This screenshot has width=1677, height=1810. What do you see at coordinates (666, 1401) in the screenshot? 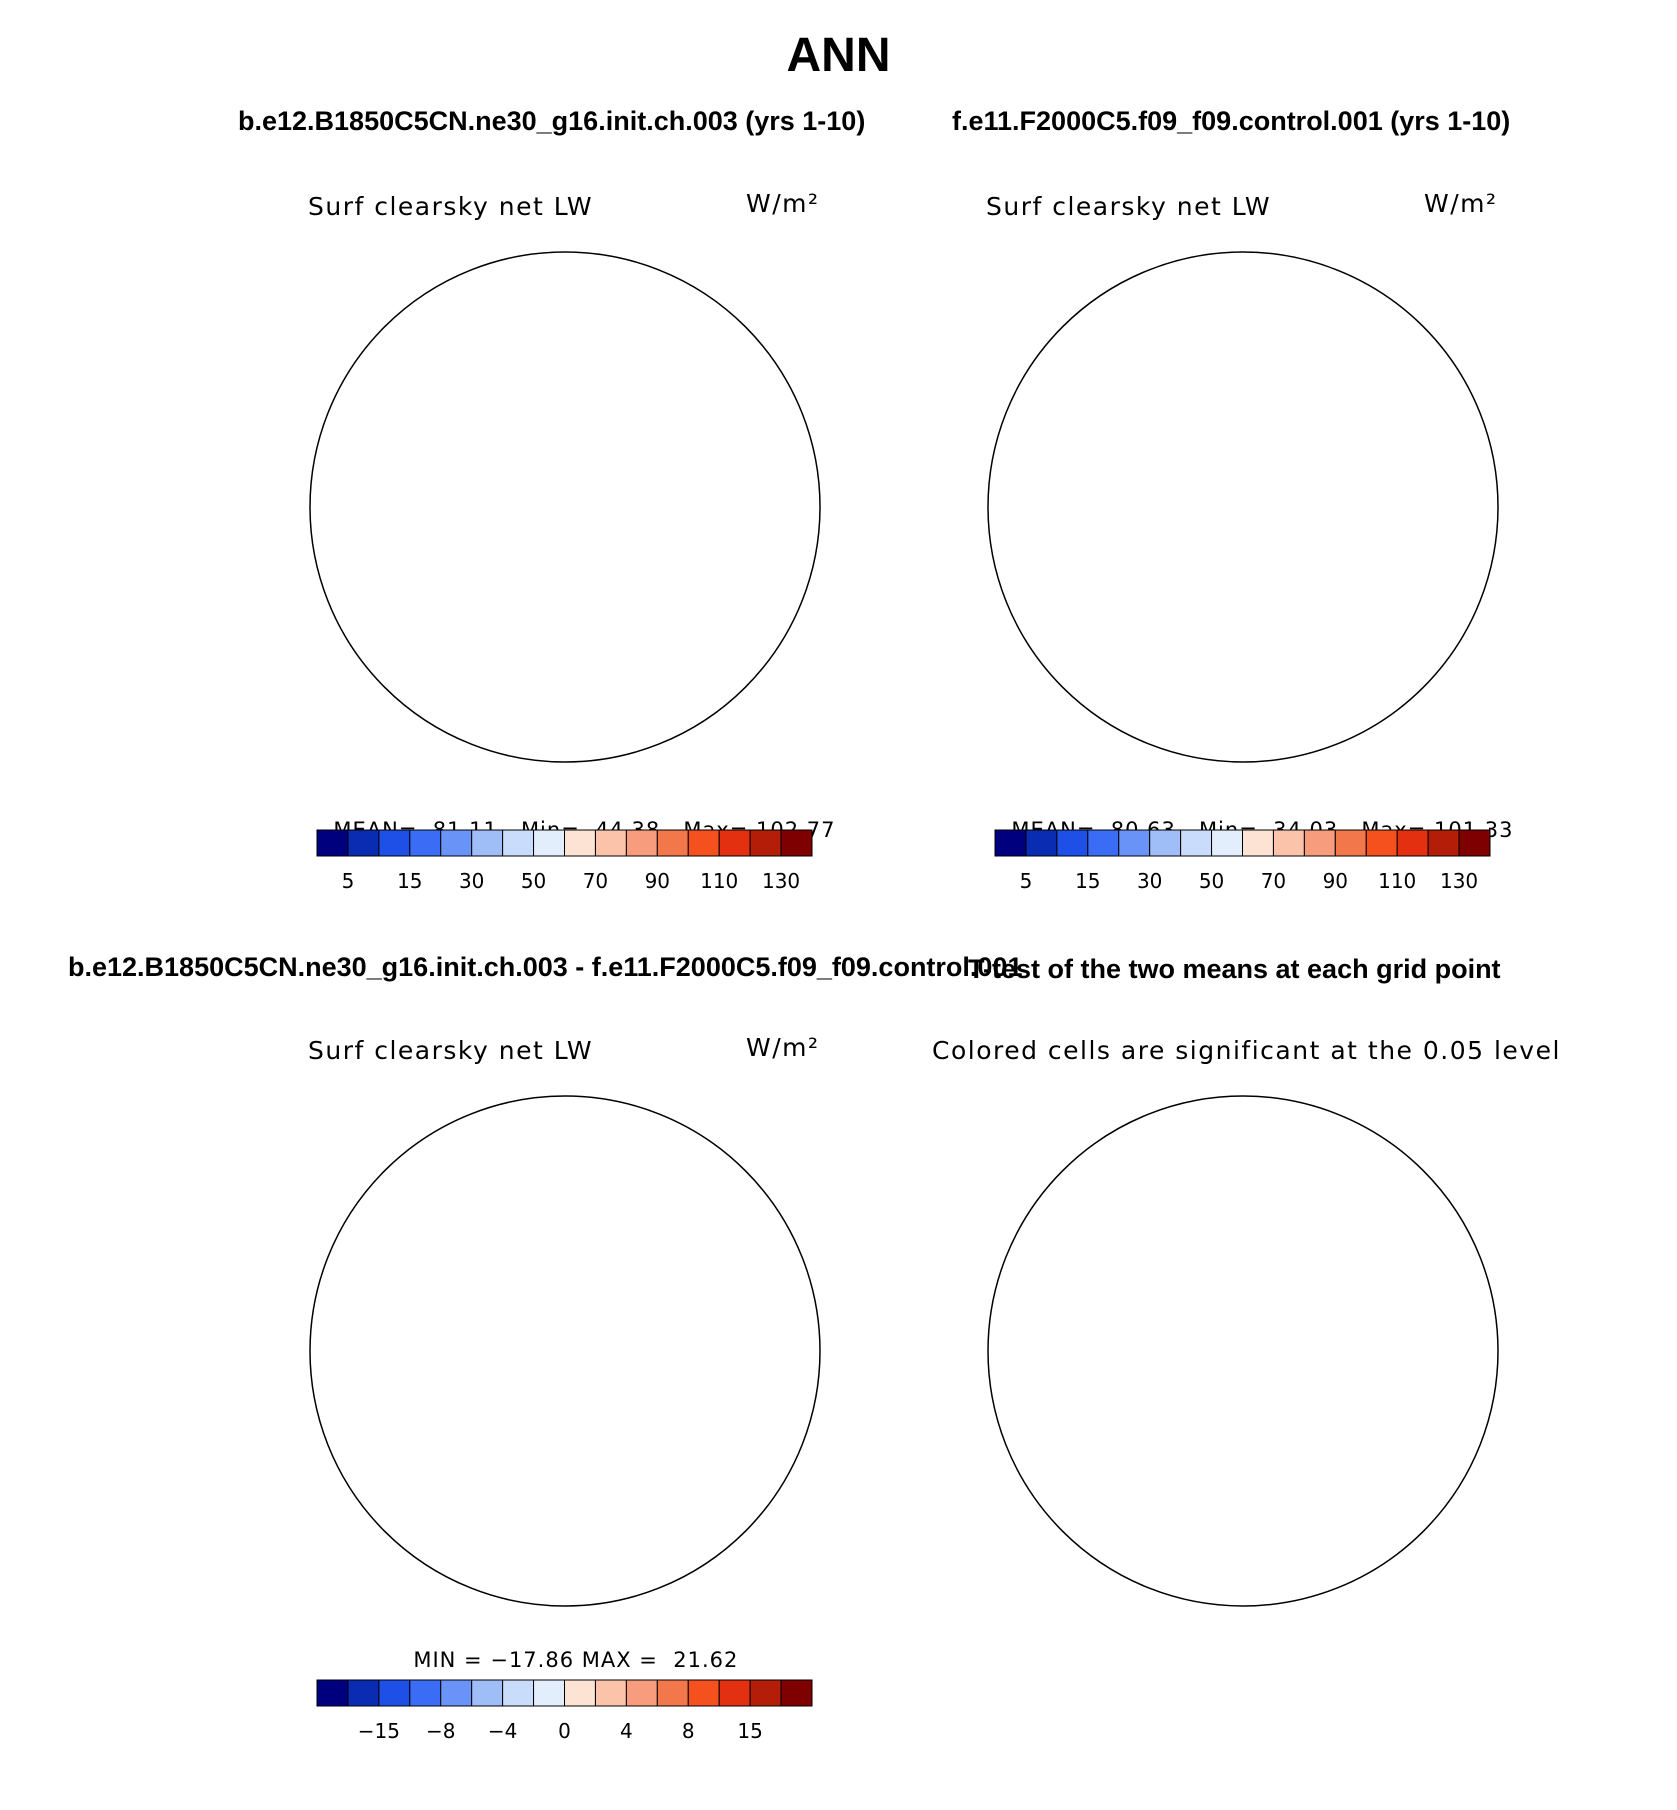
I see `neg-band-east` at bounding box center [666, 1401].